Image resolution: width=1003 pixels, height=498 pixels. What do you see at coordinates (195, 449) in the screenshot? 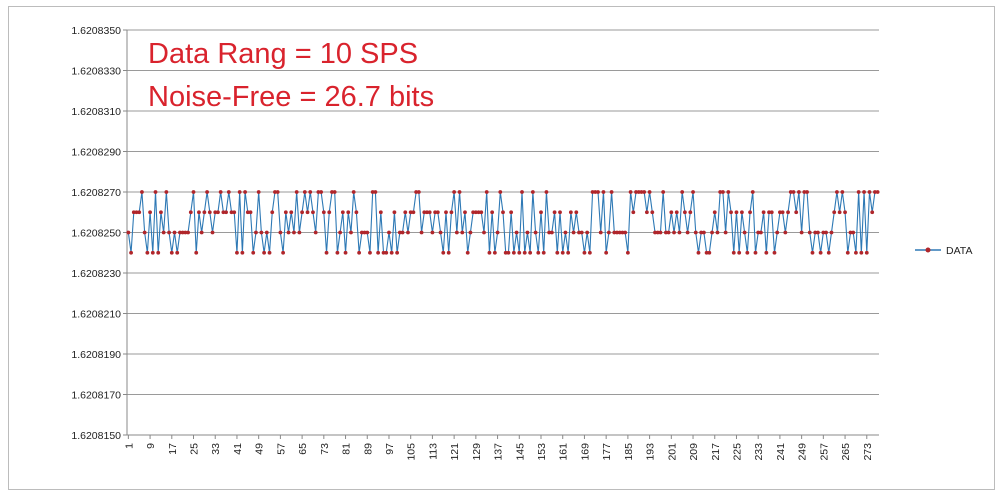
I see `x-tick-label: 25` at bounding box center [195, 449].